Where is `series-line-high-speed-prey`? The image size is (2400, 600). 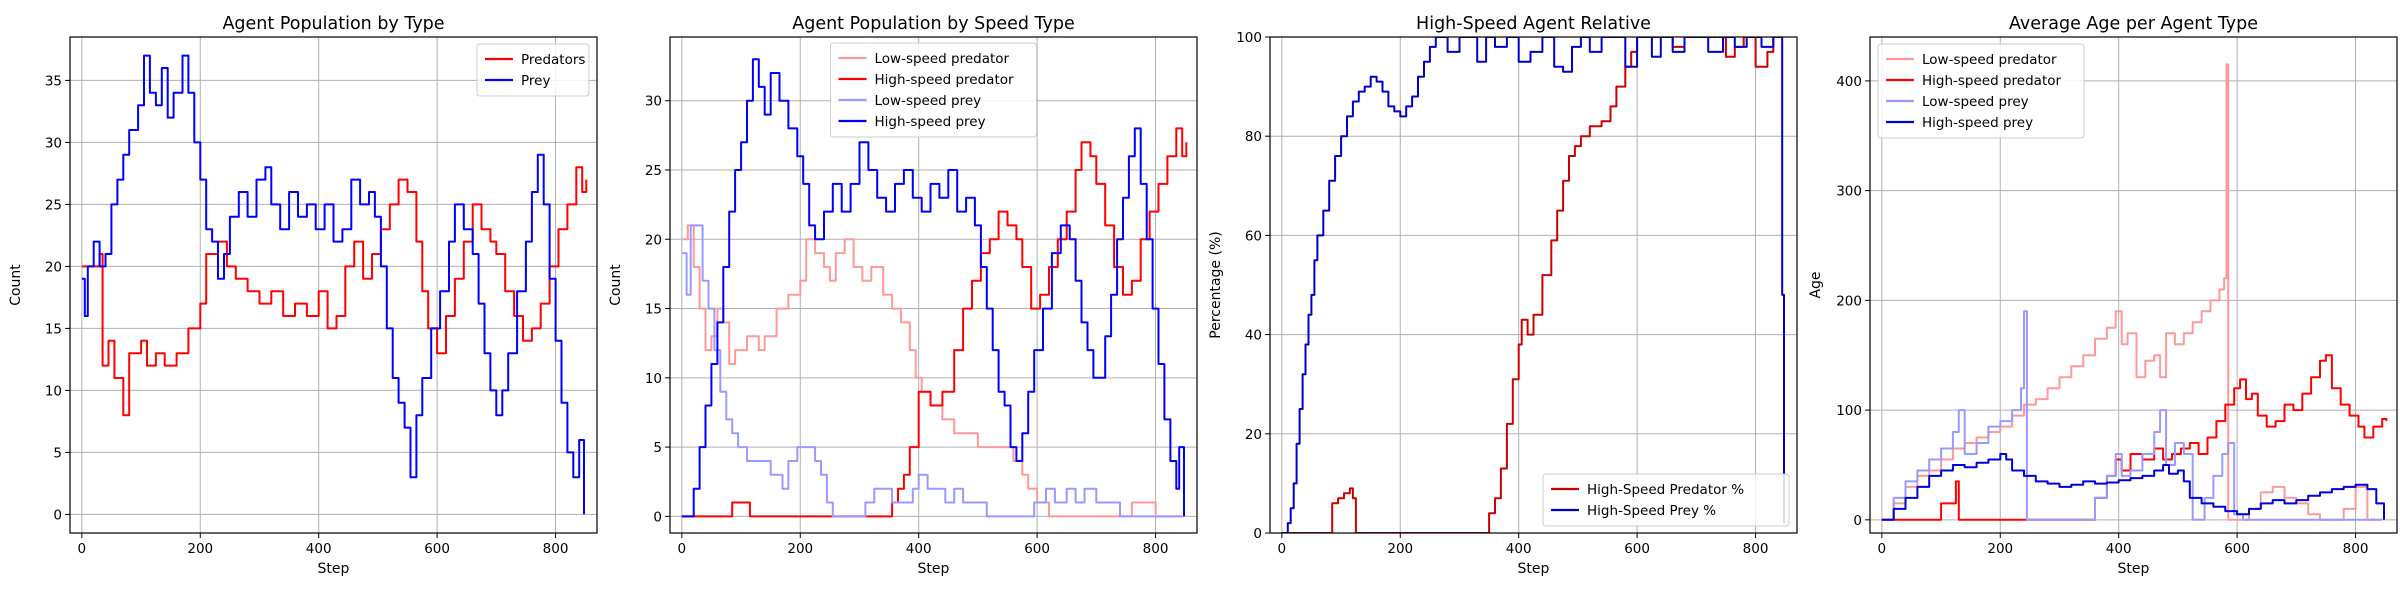
series-line-high-speed-prey is located at coordinates (2133, 487).